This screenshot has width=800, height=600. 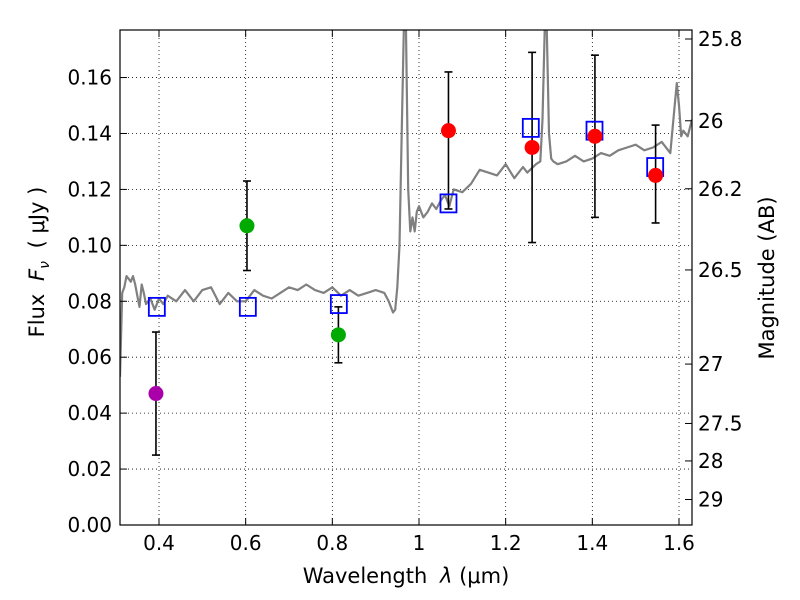 I want to click on x-axis-label-prefix: Wavelength, so click(x=365, y=576).